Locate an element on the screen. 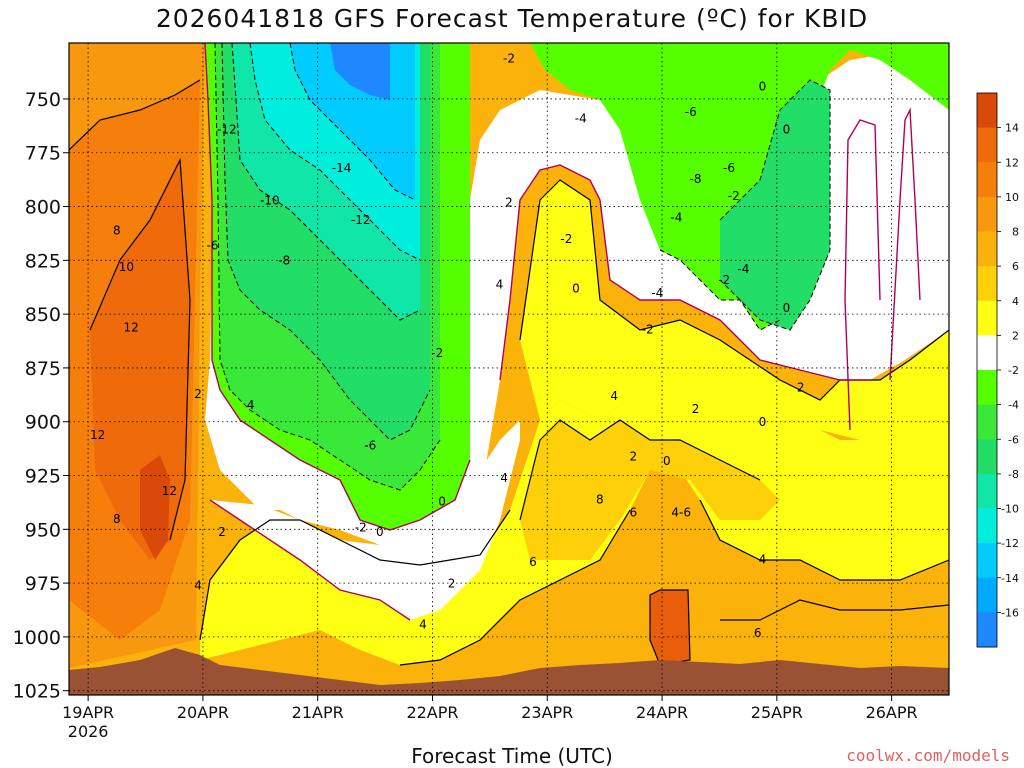  band-minus6-right is located at coordinates (775, 205).